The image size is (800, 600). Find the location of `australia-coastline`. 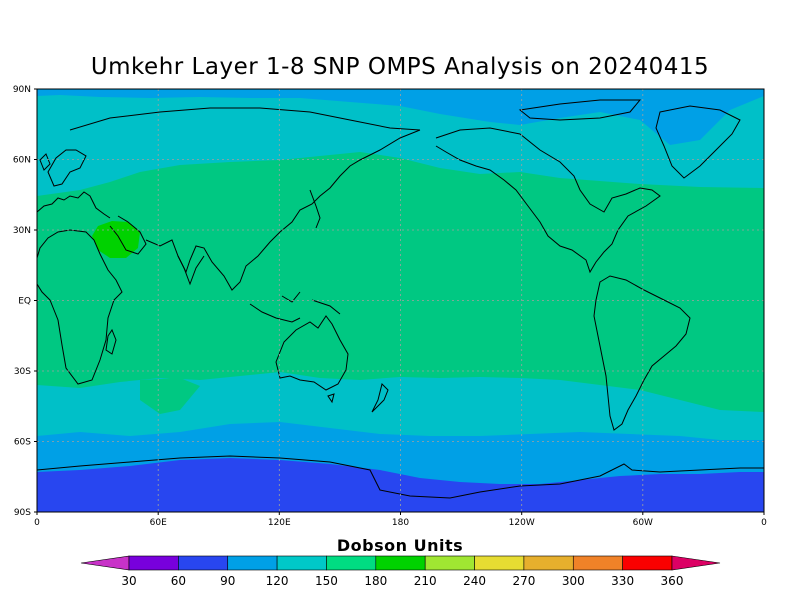

australia-coastline is located at coordinates (312, 353).